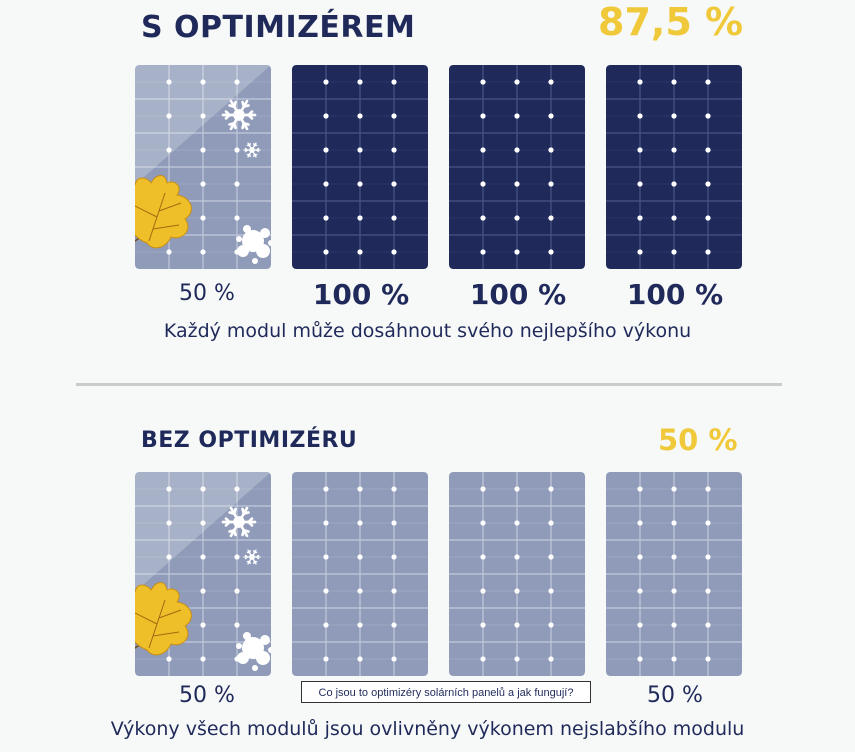 Image resolution: width=855 pixels, height=752 pixels. I want to click on bottom-title: BEZ OPTIMIZÉRU, so click(249, 440).